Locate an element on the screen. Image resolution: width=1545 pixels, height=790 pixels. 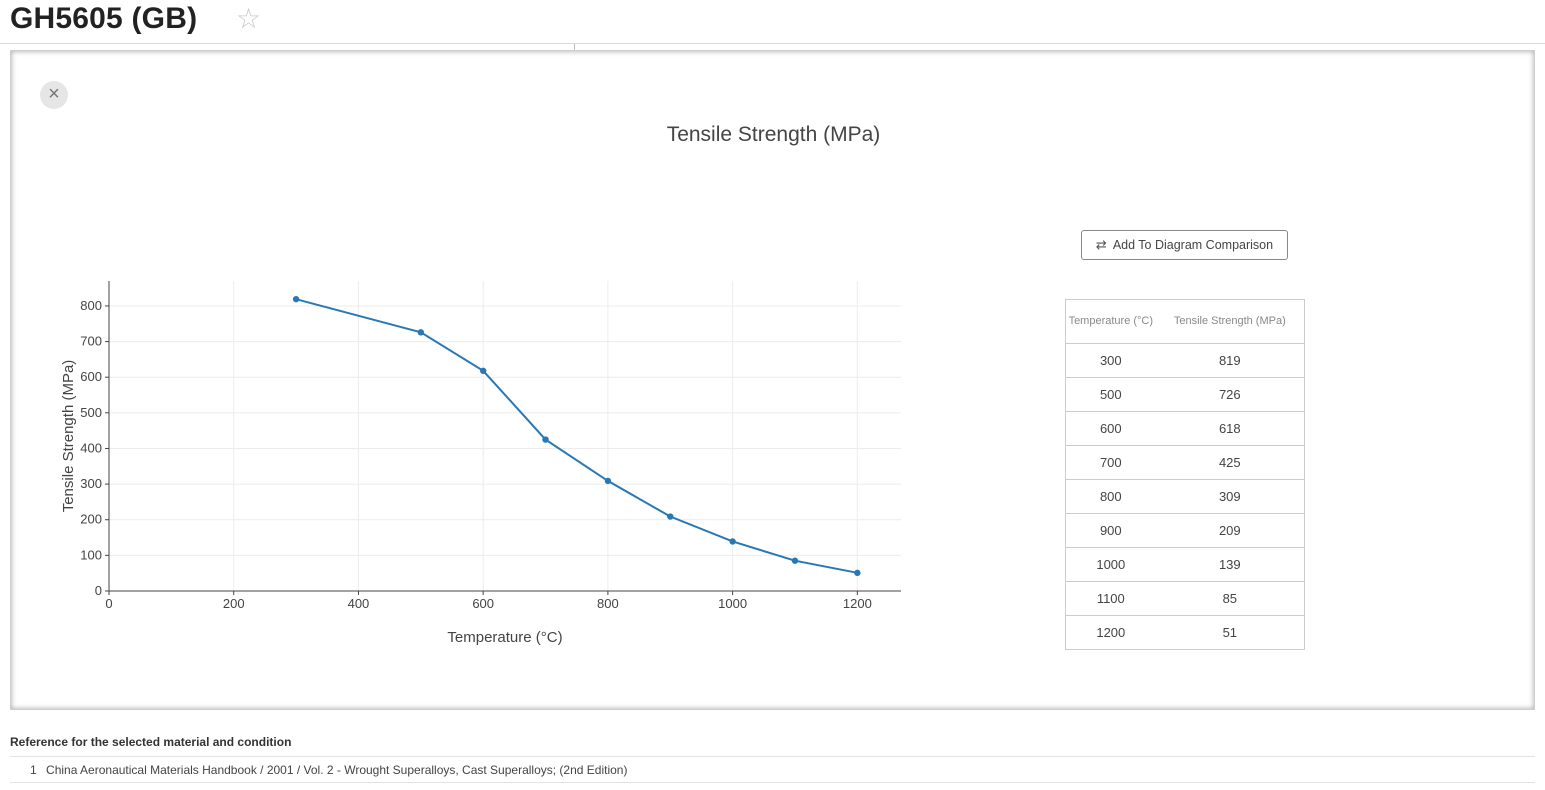
page-title: GH5605 (GB) is located at coordinates (104, 18).